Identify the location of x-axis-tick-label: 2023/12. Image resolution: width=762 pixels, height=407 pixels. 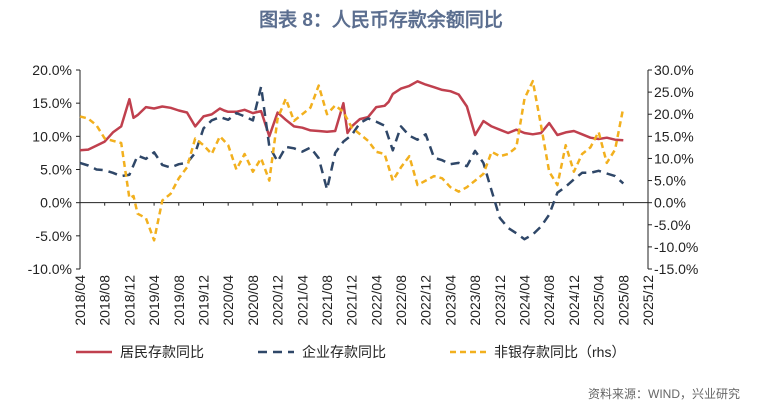
(500, 300).